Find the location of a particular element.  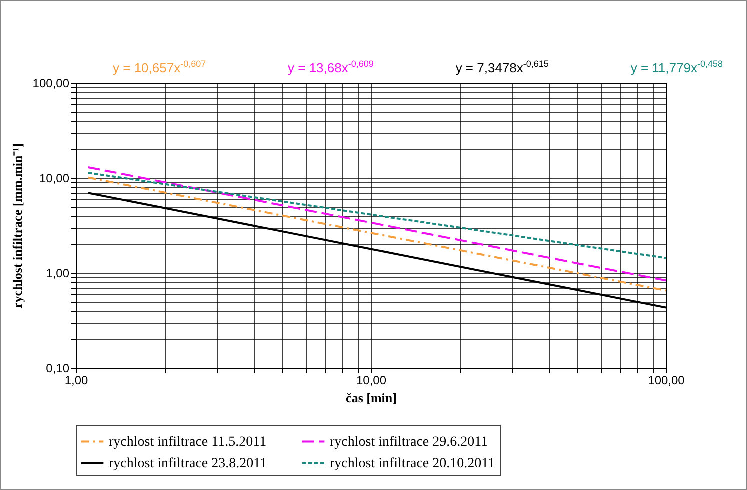

x-axis-title: čas [min] is located at coordinates (371, 398).